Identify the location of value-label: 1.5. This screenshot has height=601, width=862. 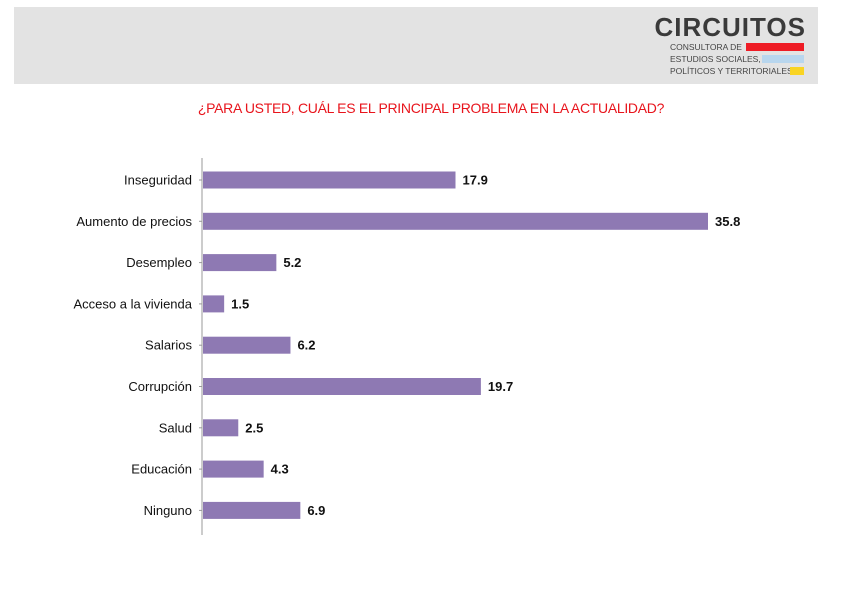
(240, 303).